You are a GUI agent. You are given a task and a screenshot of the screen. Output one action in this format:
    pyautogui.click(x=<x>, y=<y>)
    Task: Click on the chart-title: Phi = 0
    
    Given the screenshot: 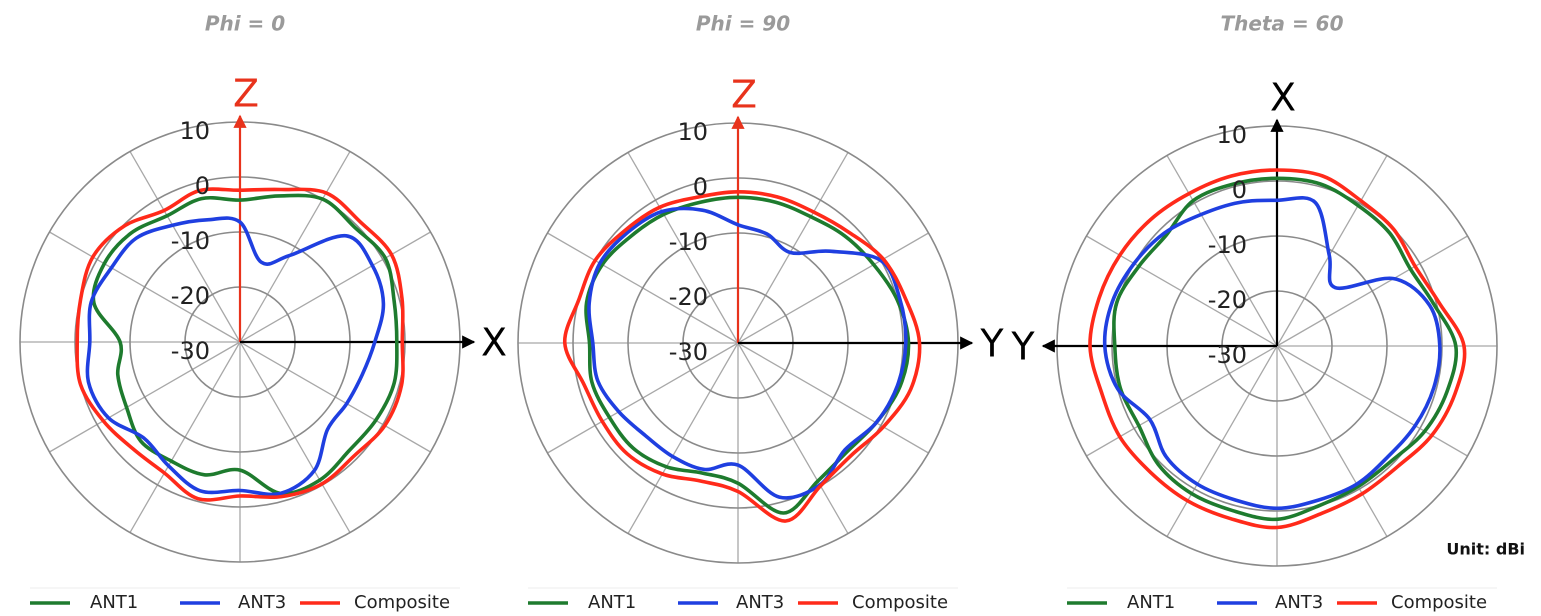 What is the action you would take?
    pyautogui.click(x=245, y=24)
    